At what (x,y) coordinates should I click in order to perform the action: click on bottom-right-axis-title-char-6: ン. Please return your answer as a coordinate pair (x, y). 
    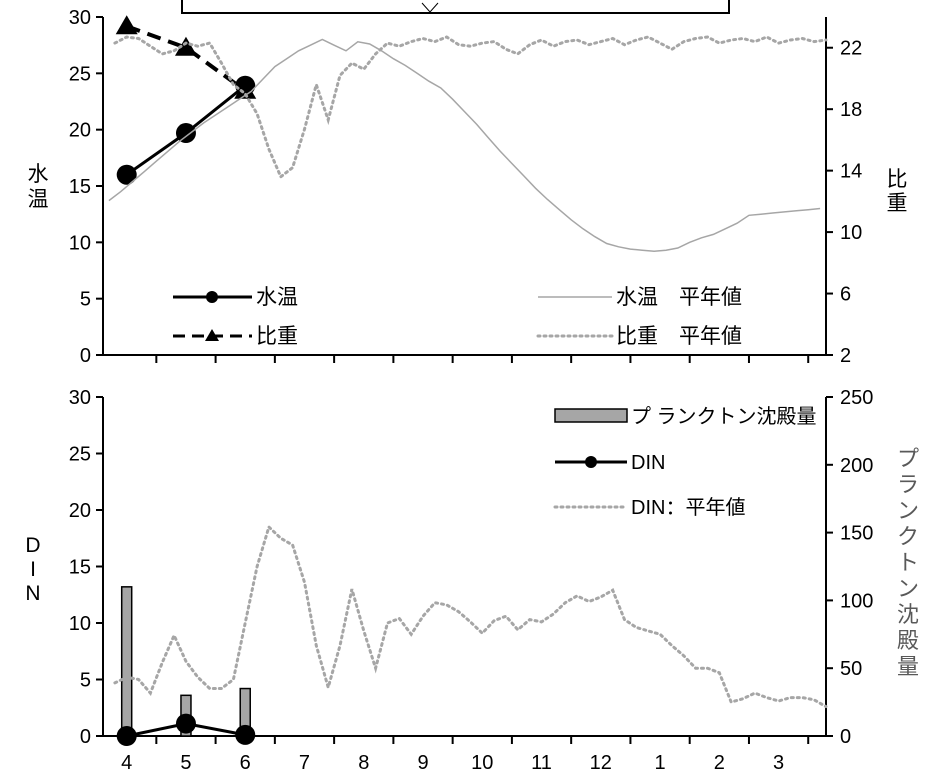
    Looking at the image, I should click on (908, 588).